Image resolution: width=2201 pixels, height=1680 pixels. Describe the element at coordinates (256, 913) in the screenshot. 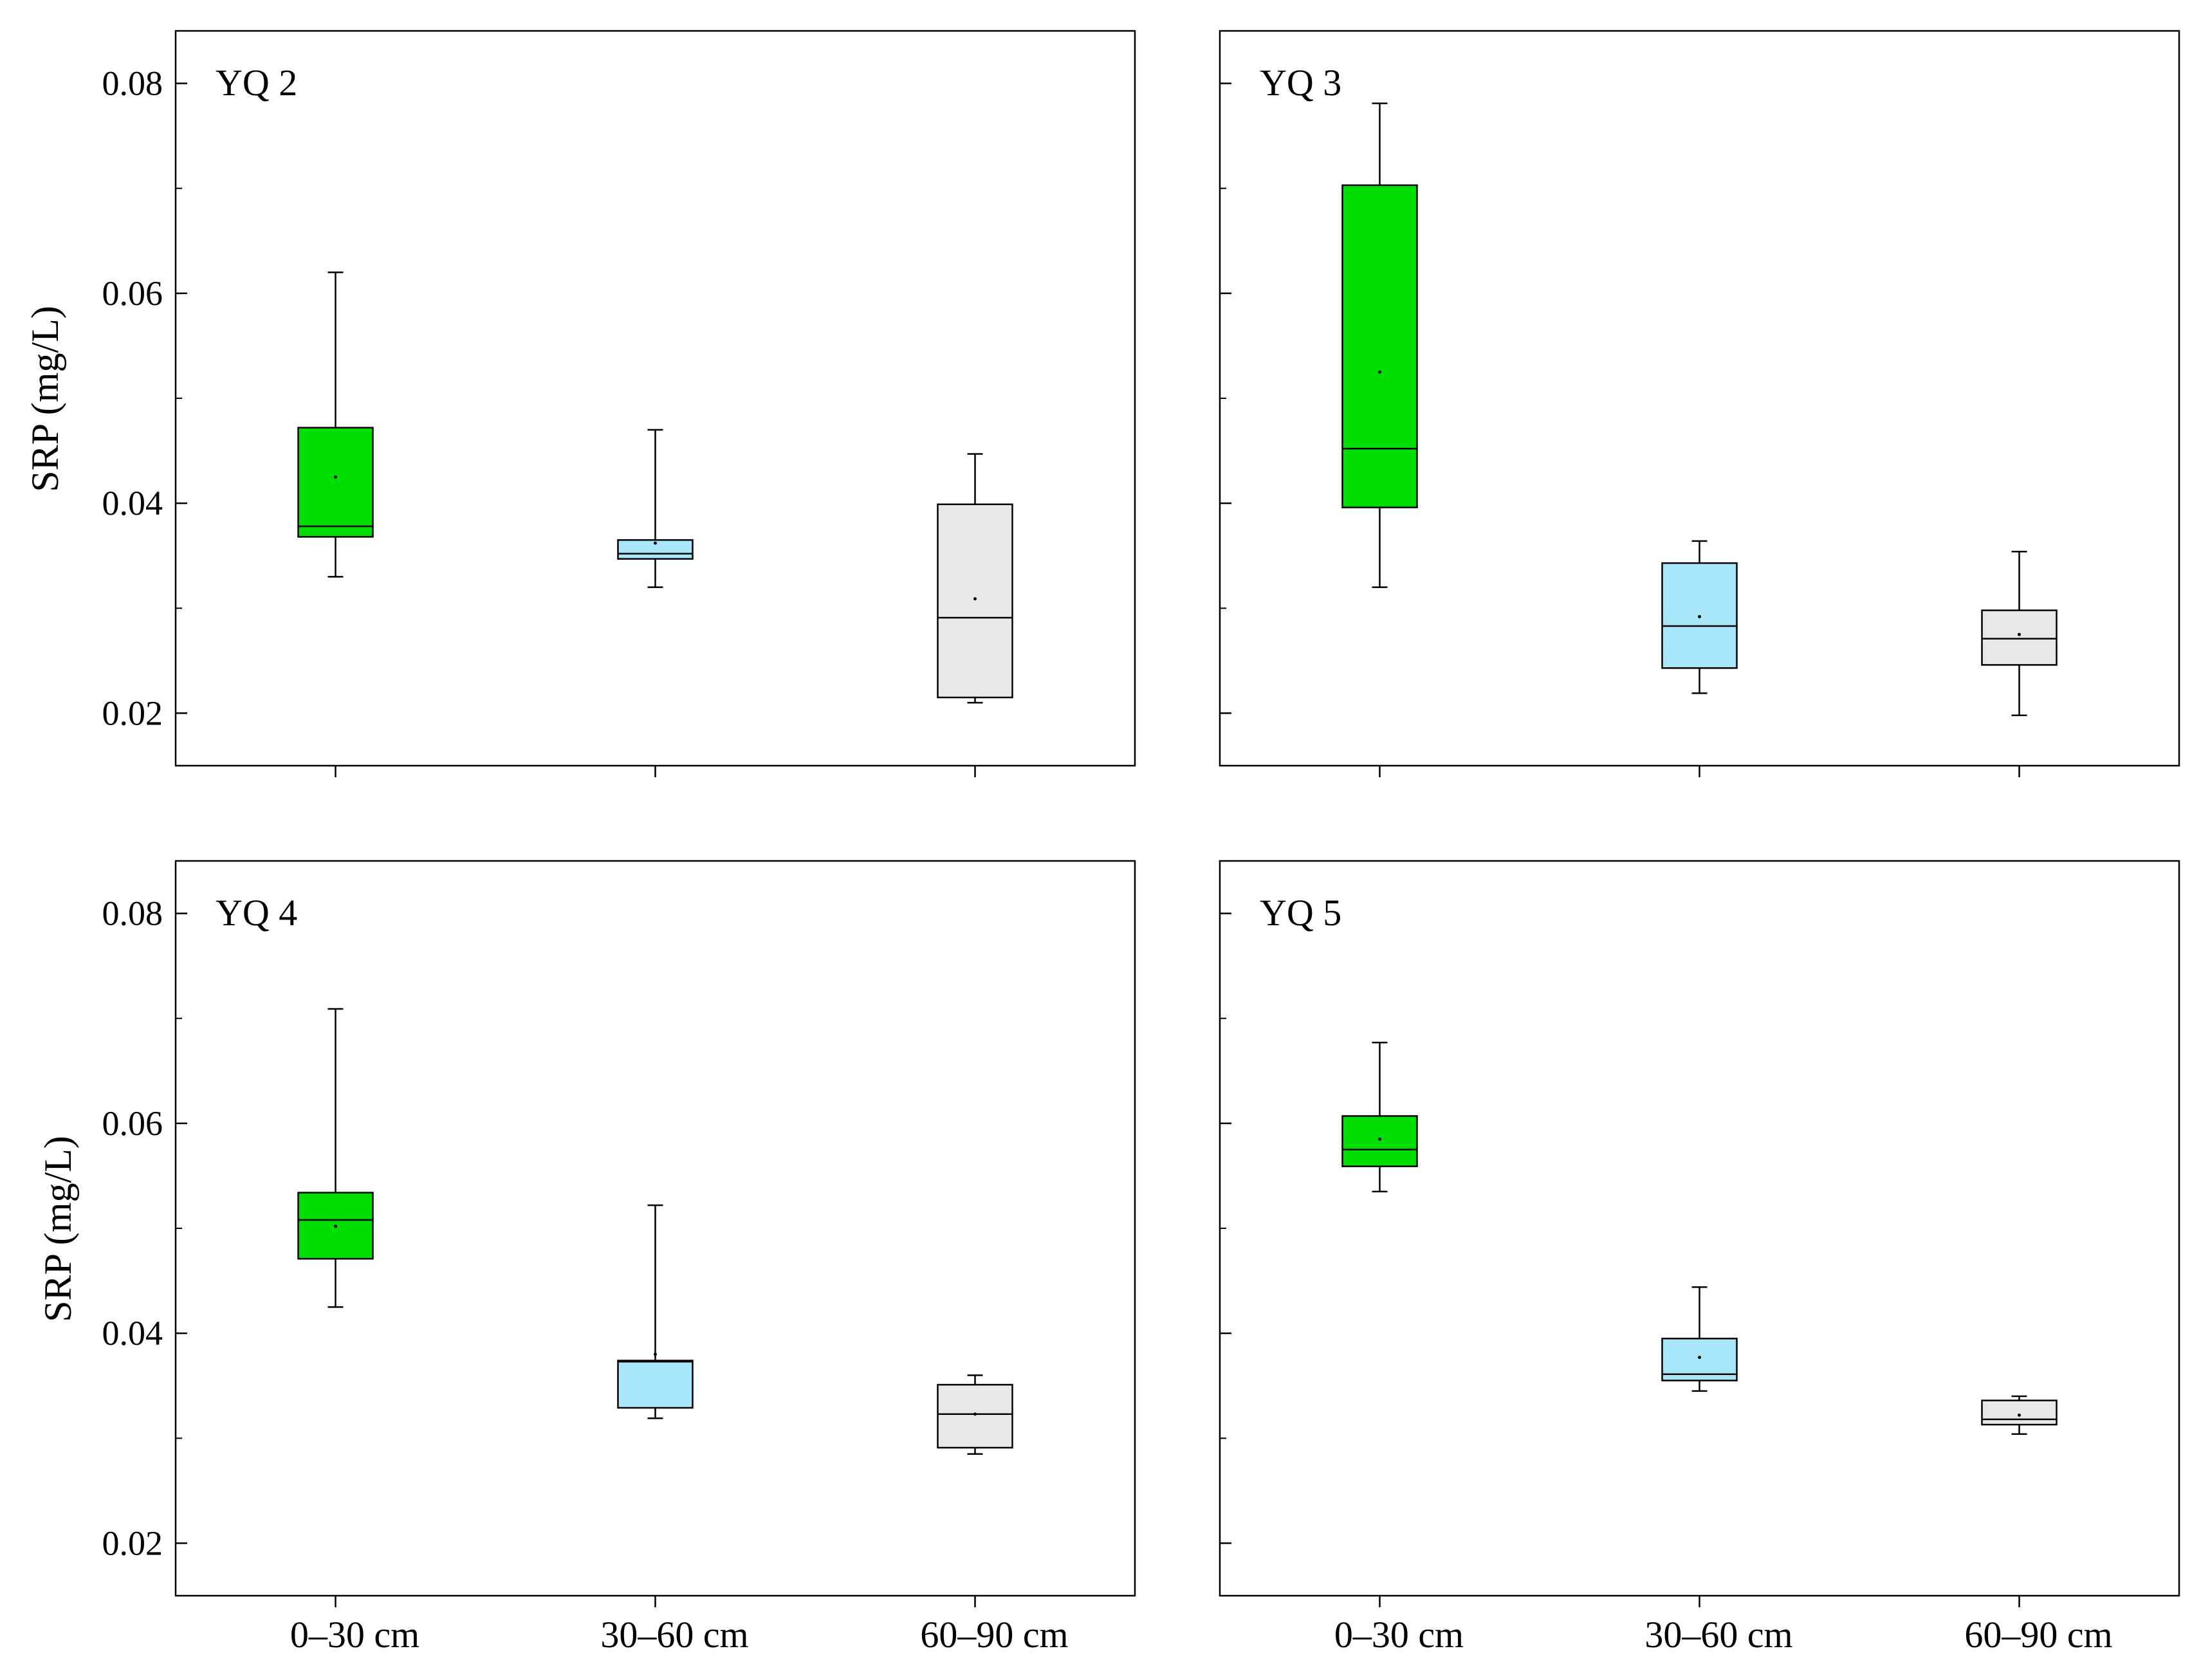

I see `panel-title: YQ 4` at that location.